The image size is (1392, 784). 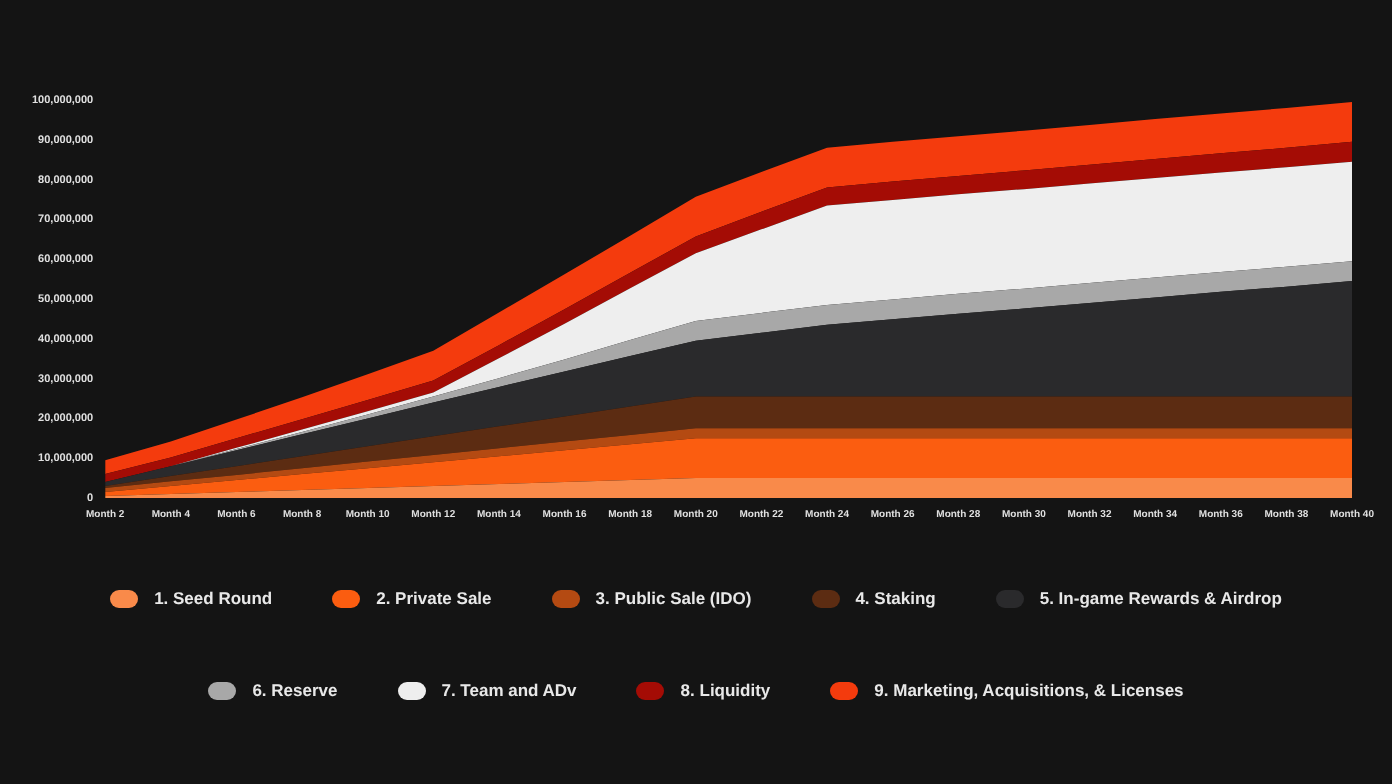 What do you see at coordinates (895, 598) in the screenshot?
I see `legend-label: 4. Staking` at bounding box center [895, 598].